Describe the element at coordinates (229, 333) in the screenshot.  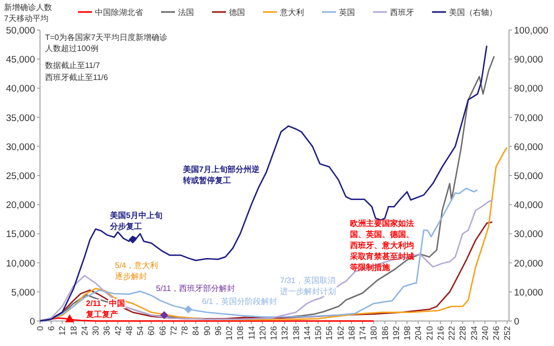
I see `x-tick-label: 102` at that location.